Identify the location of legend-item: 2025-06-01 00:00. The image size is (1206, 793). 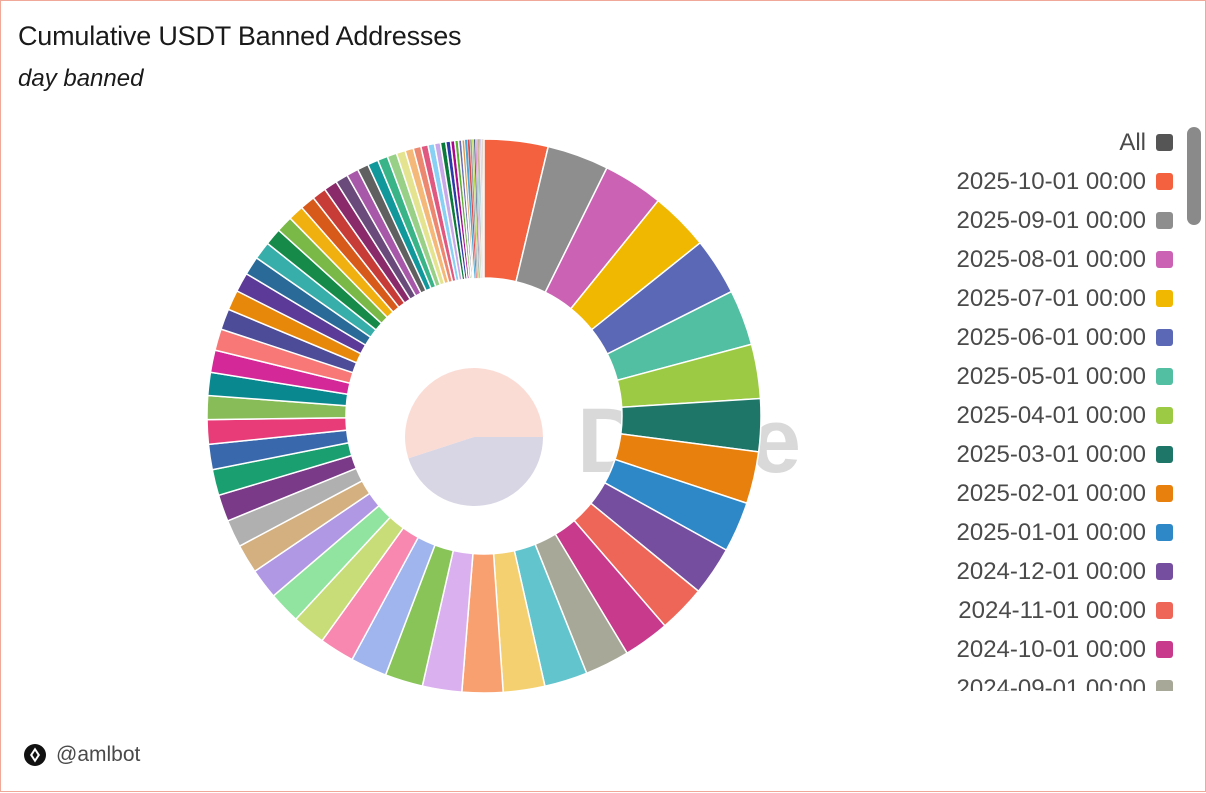
(1065, 337).